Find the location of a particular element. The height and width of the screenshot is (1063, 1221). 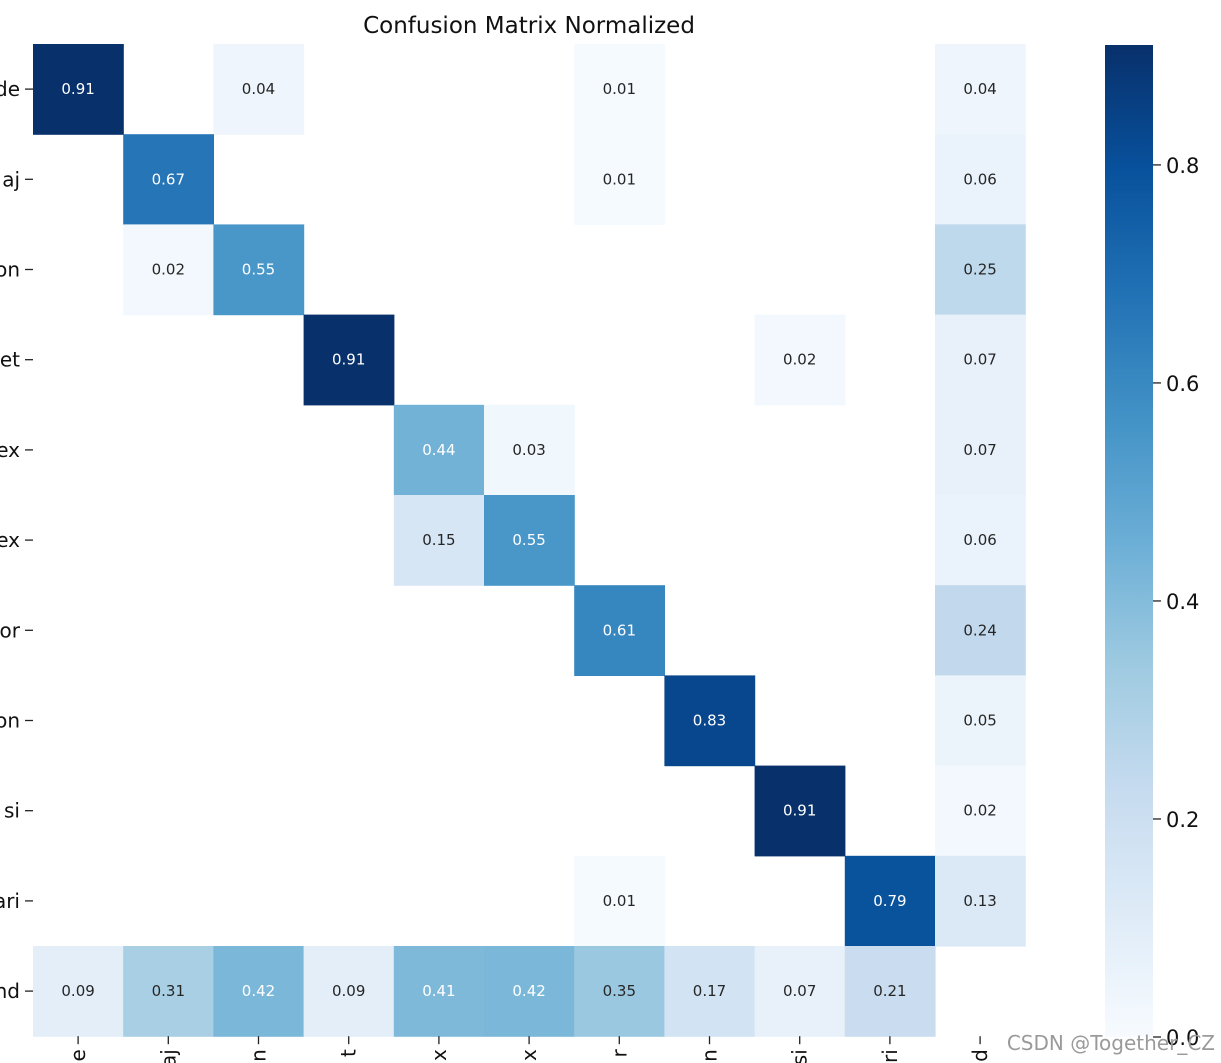

cell-value-label: 0.83 is located at coordinates (709, 721).